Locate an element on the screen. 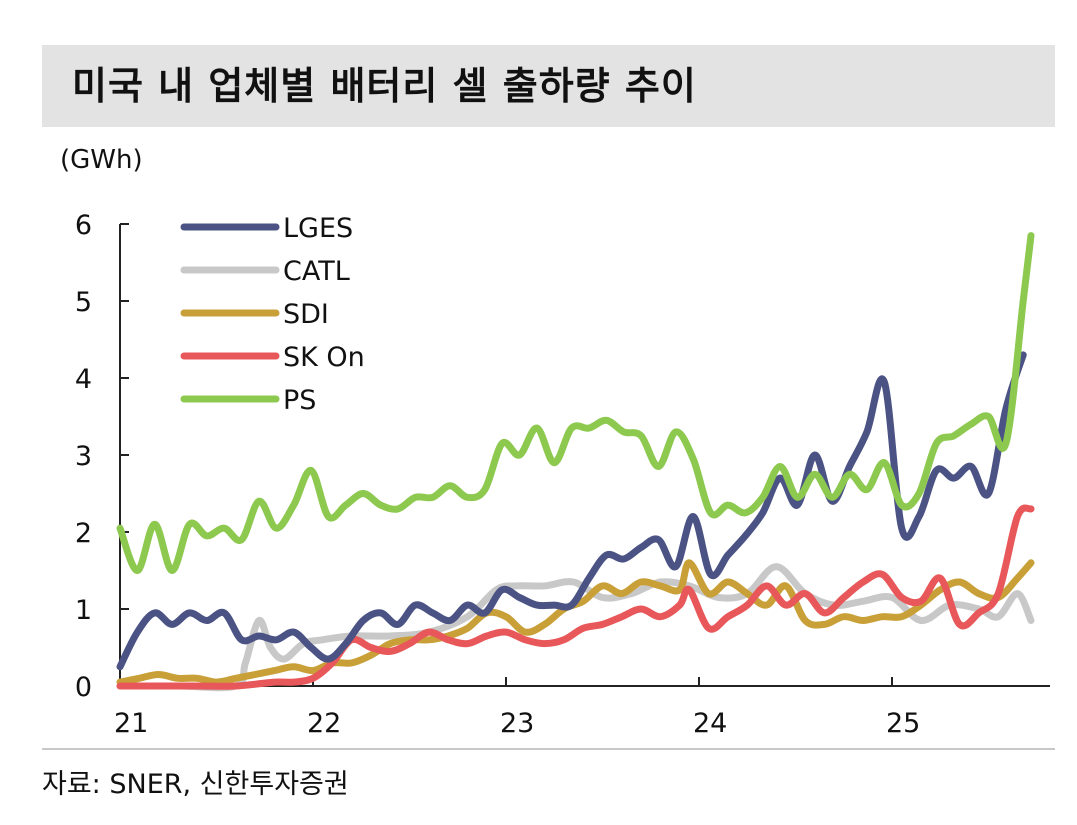  legend-label-sdi: SDI is located at coordinates (306, 314).